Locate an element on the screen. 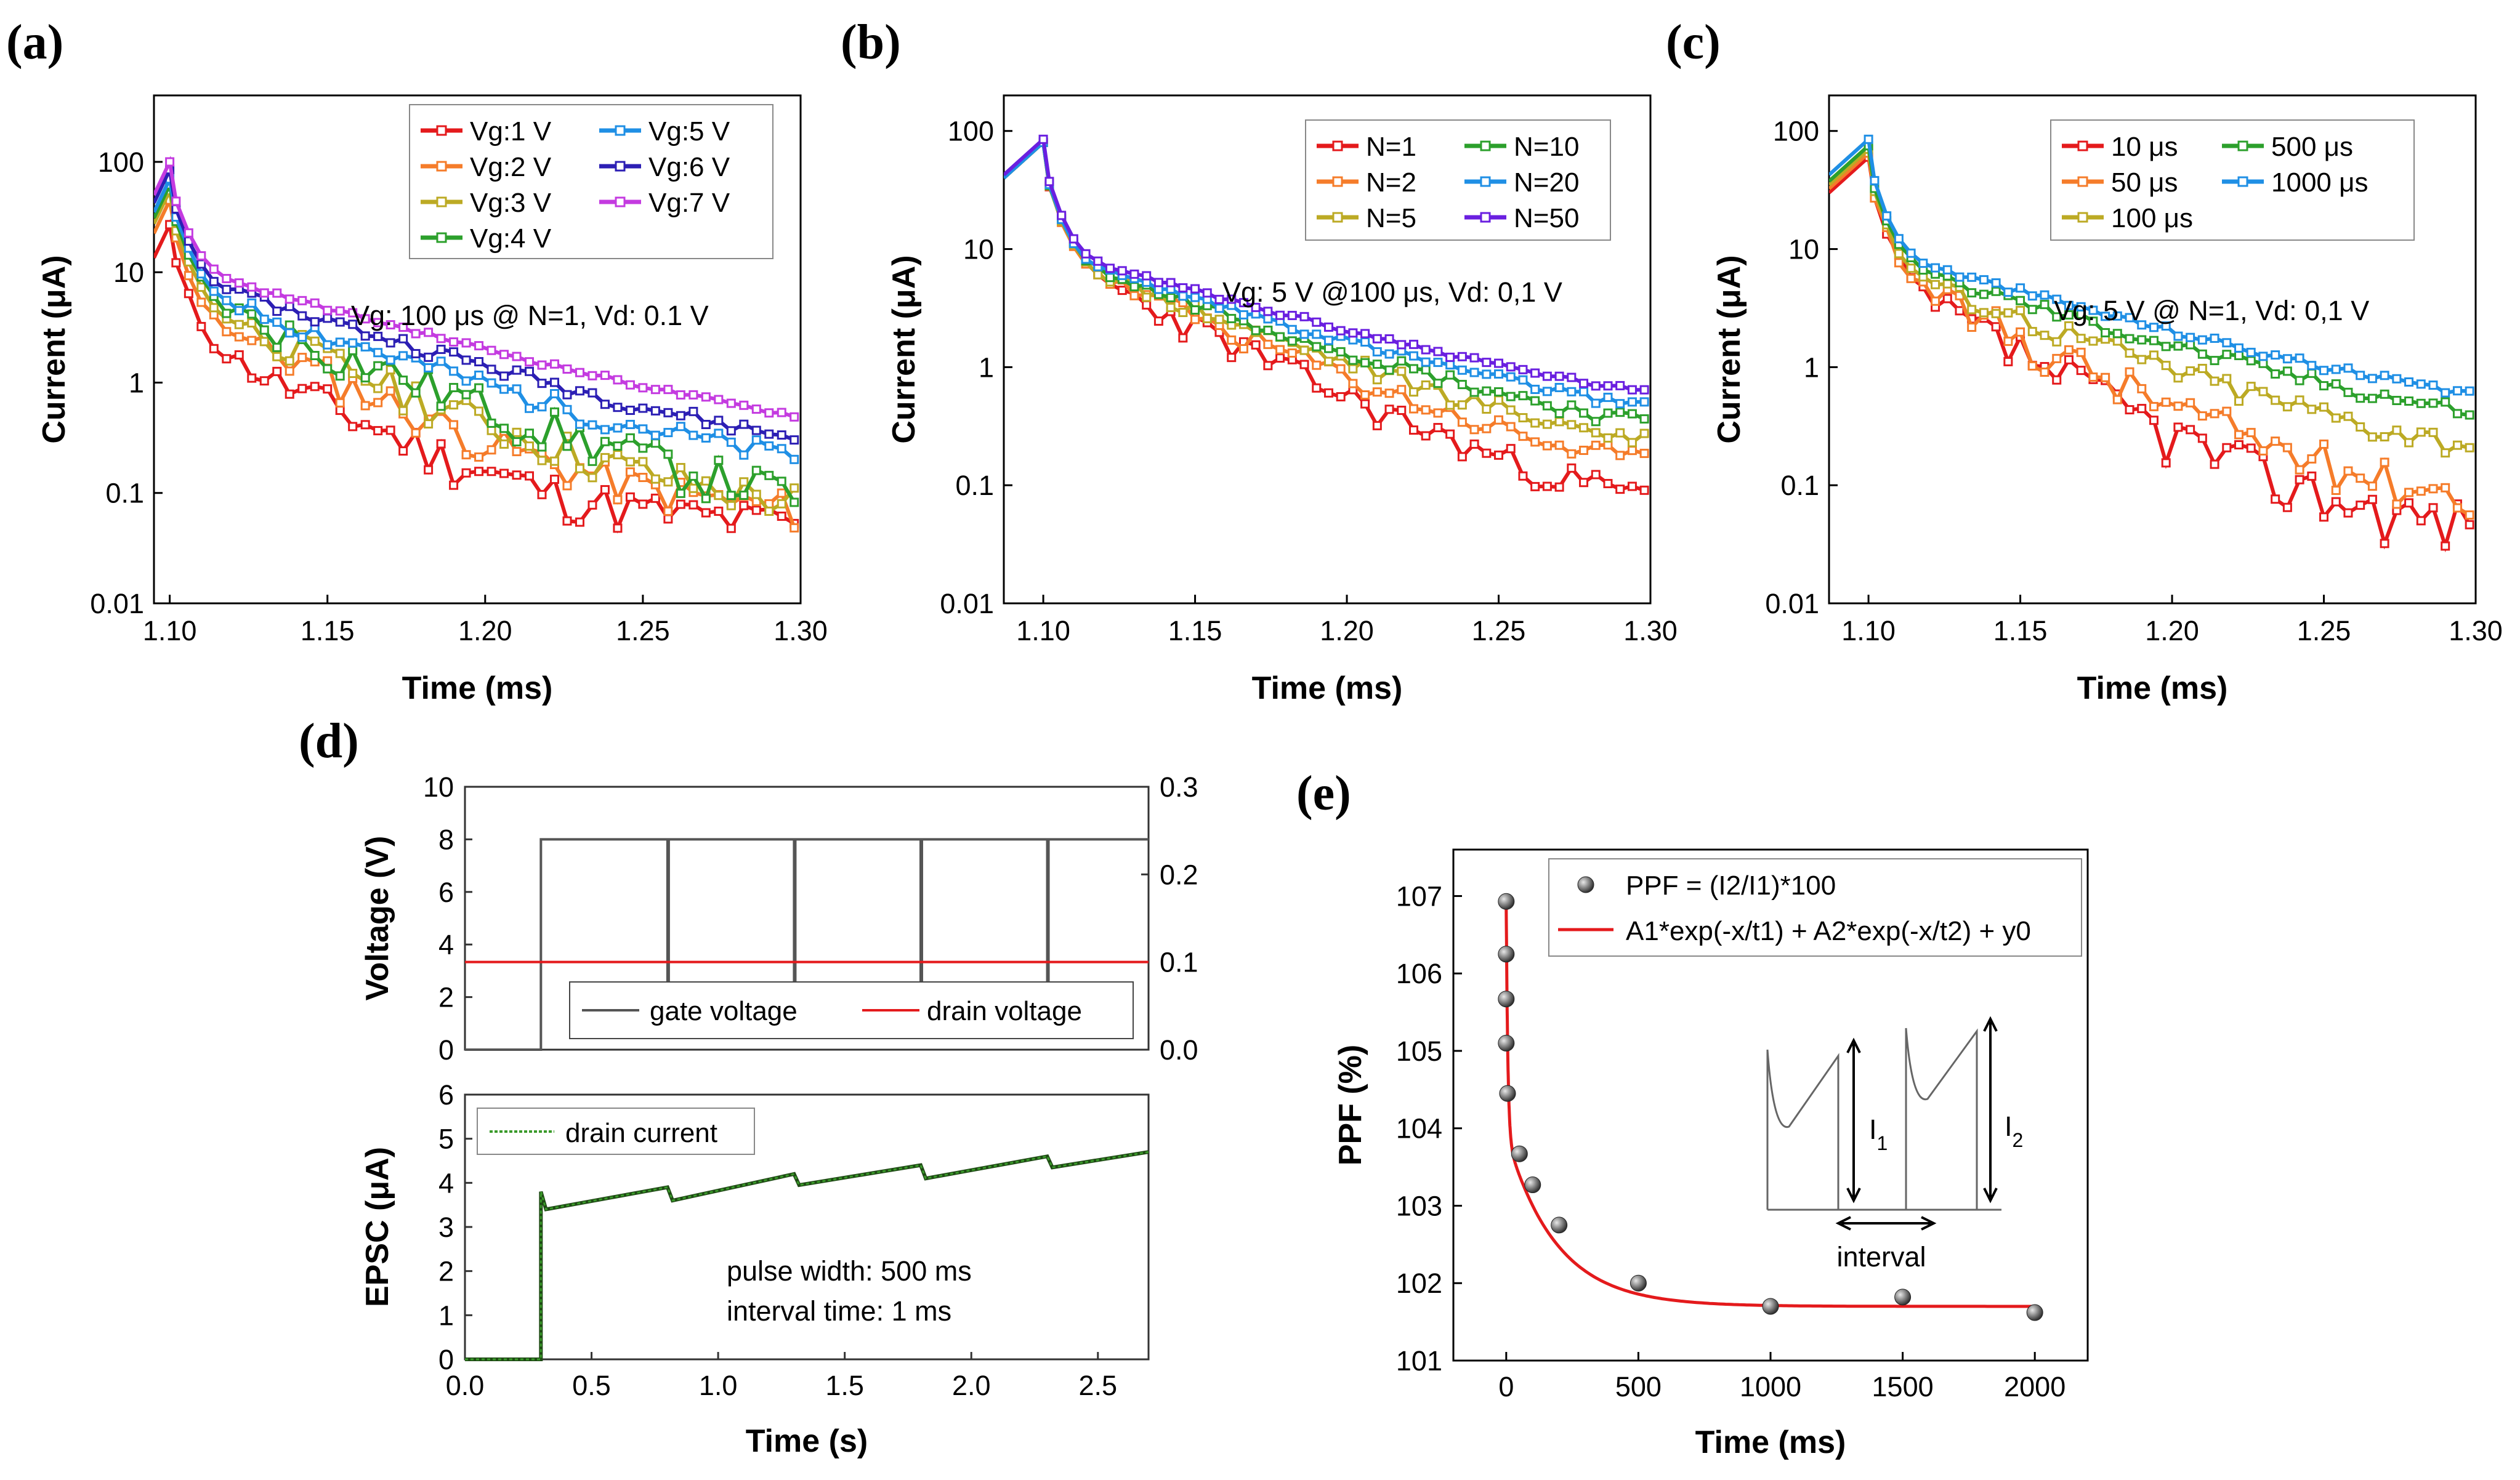 This screenshot has height=1480, width=2520. d-legend-drain-label: drain voltage is located at coordinates (1004, 1011).